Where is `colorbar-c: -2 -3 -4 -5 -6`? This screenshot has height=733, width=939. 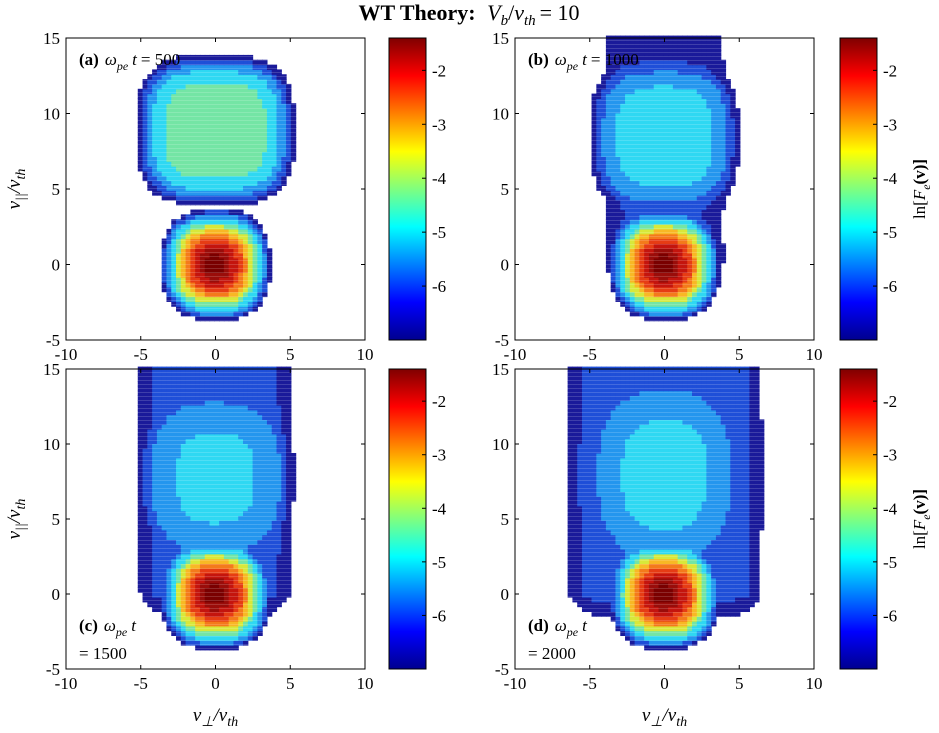
colorbar-c: -2 -3 -4 -5 -6 is located at coordinates (417, 519).